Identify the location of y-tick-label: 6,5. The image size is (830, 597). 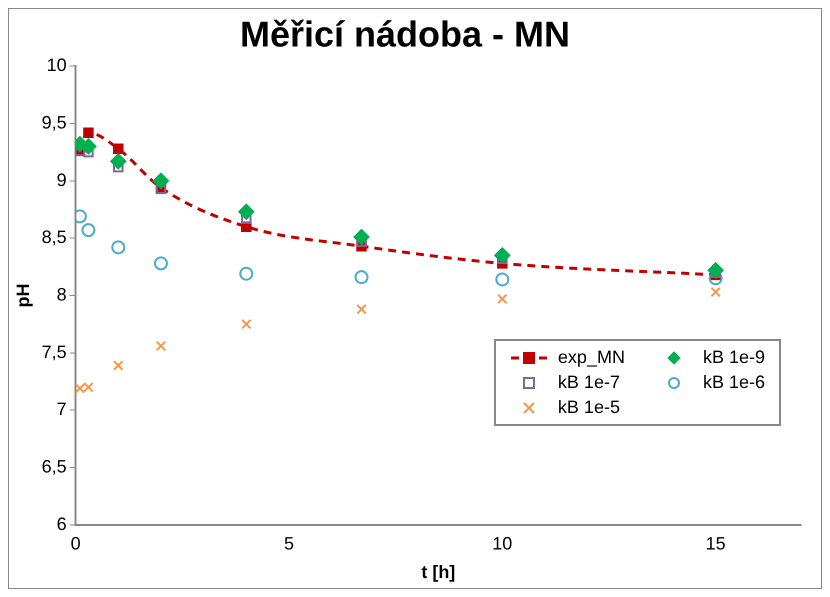
(54, 466).